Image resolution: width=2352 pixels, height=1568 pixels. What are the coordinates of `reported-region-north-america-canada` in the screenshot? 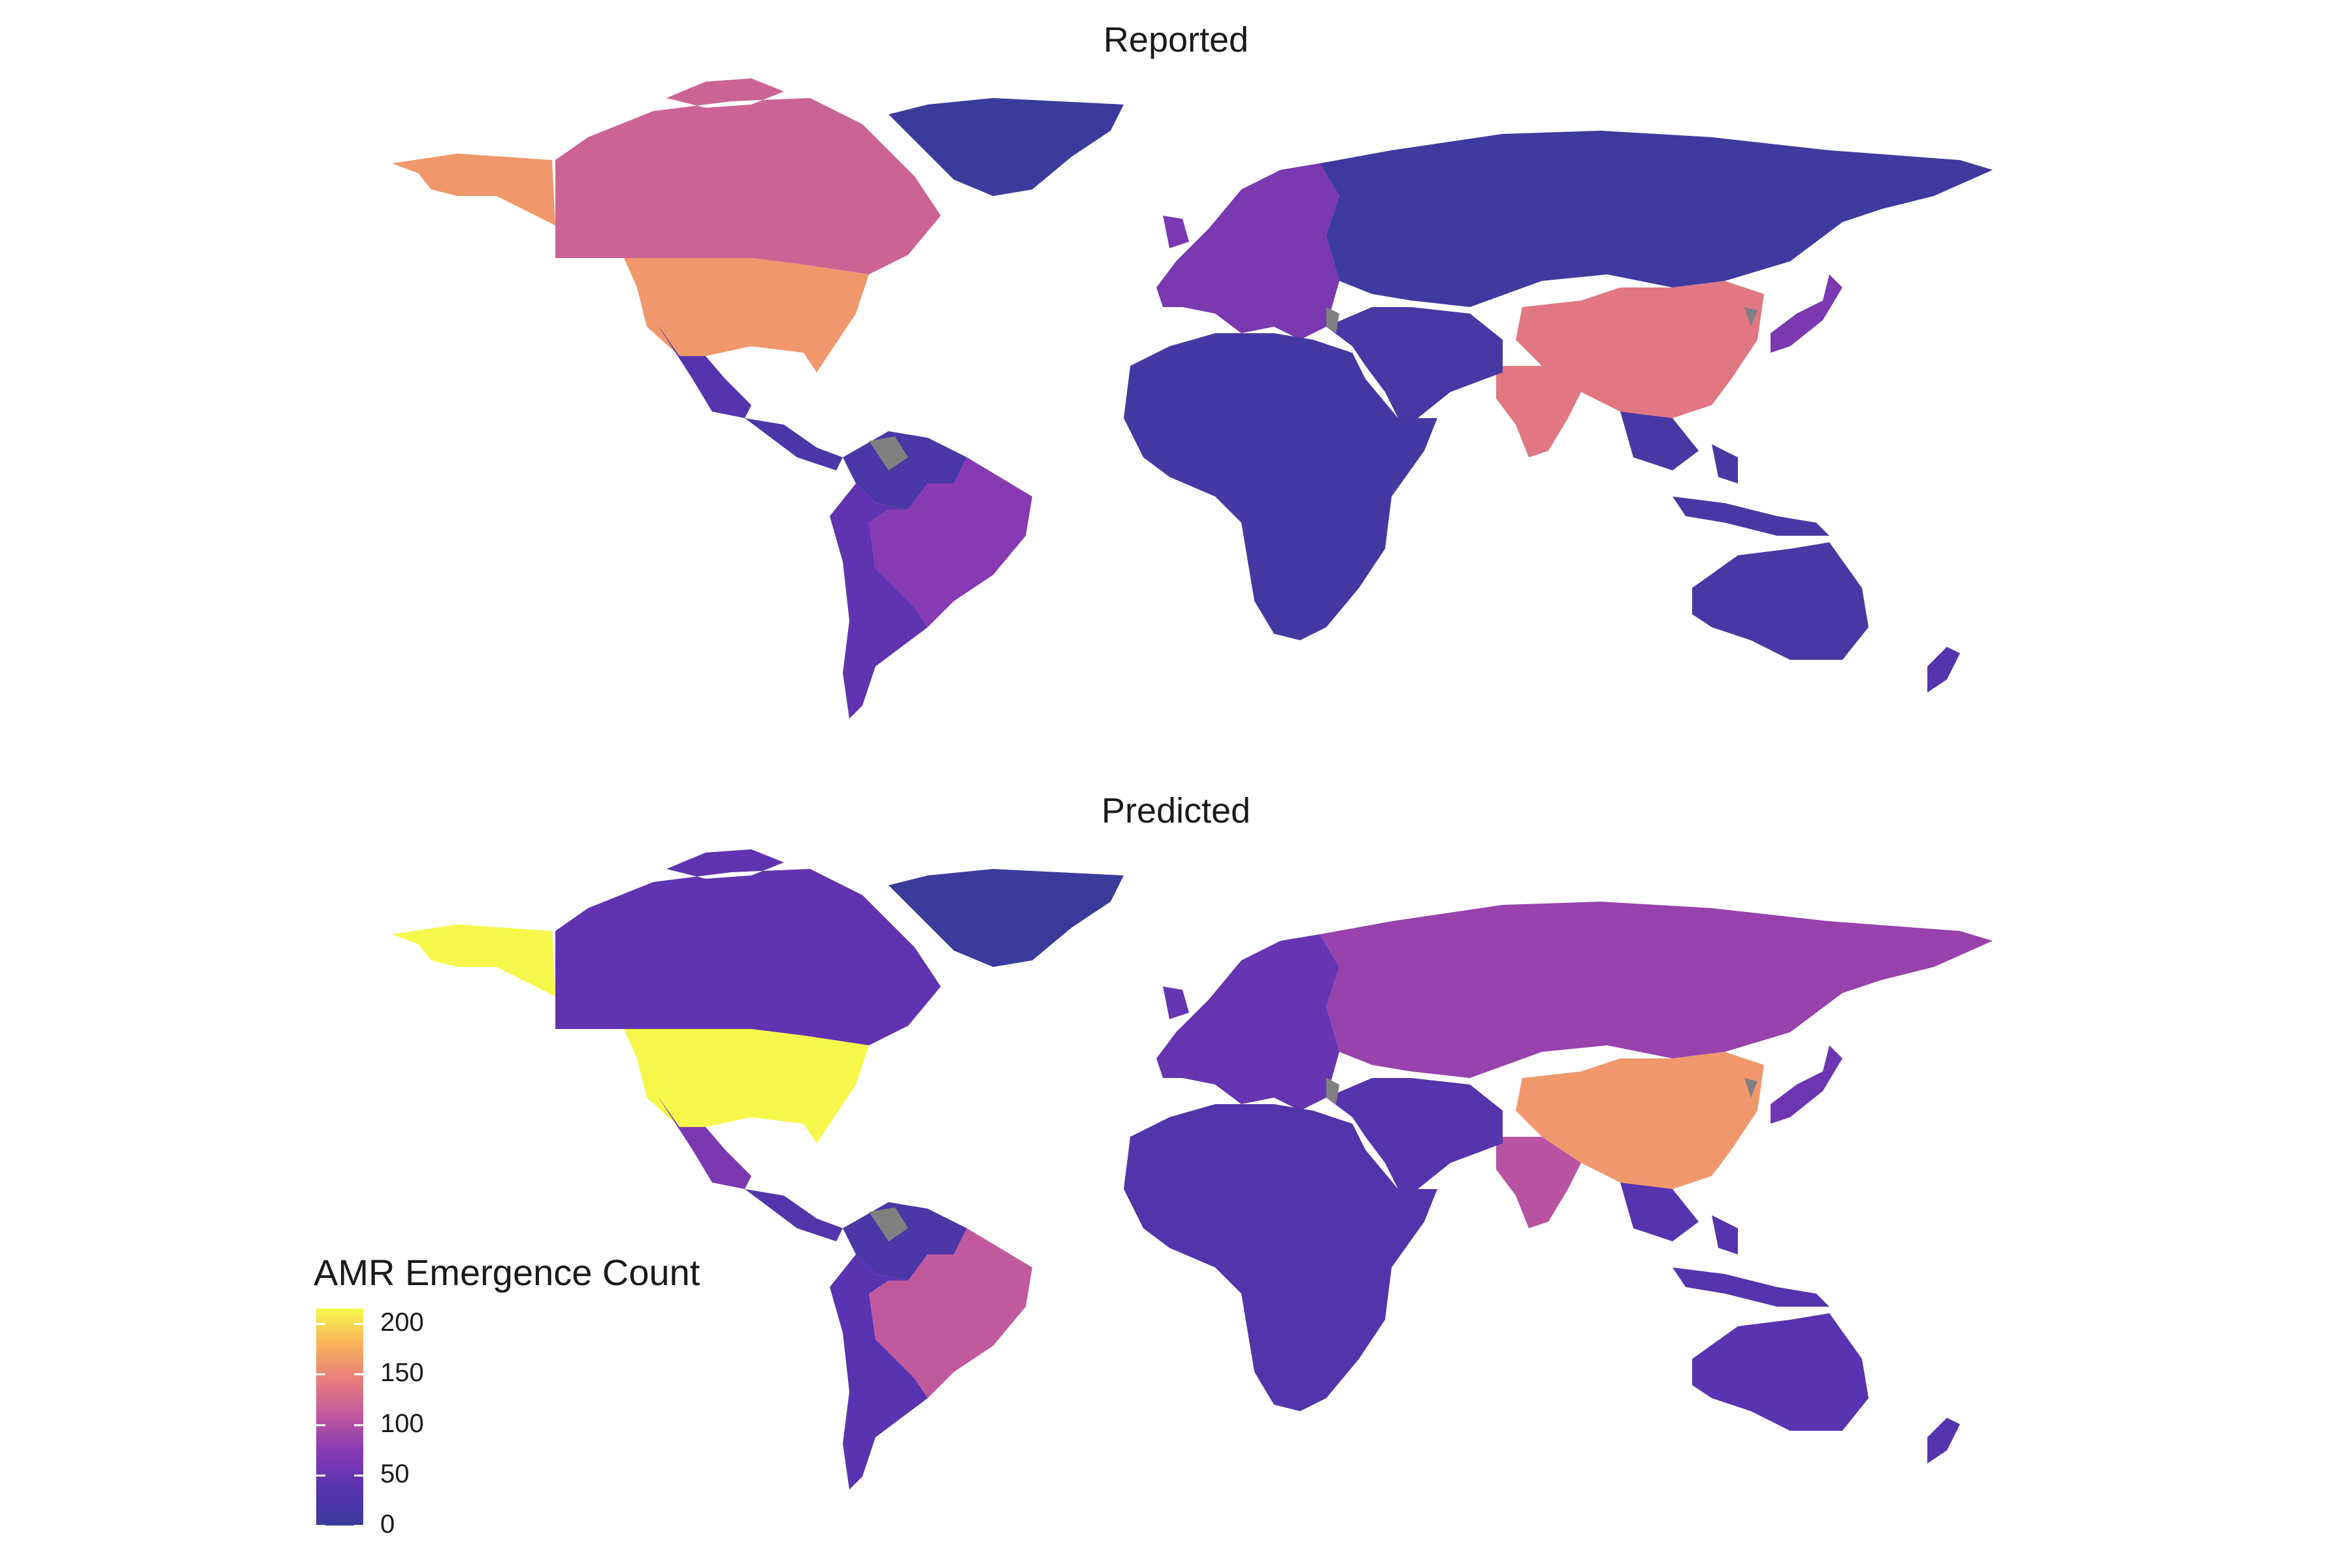 It's located at (748, 176).